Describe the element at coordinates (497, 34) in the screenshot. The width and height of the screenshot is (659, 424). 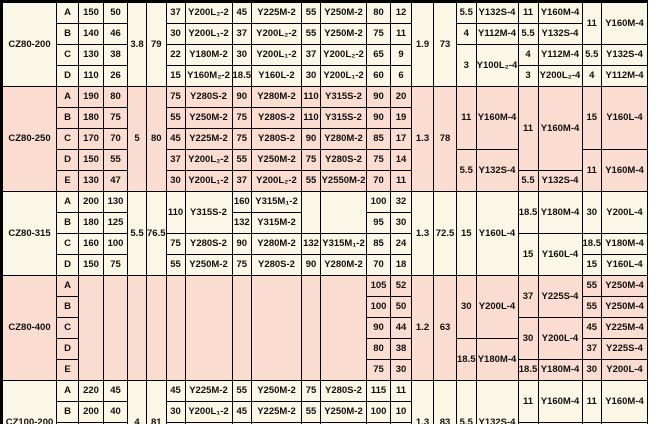
I see `table-cell: Y112M-4` at that location.